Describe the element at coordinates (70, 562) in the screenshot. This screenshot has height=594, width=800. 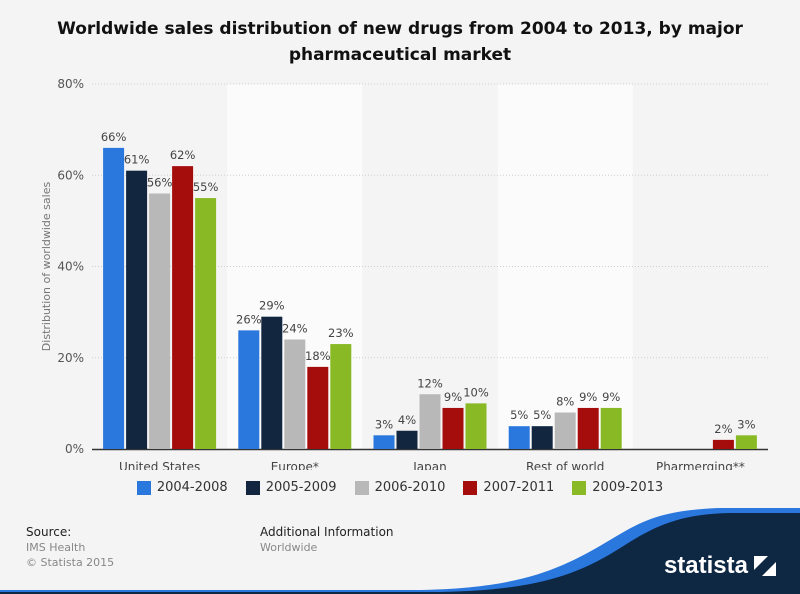
I see `copyright-text: © Statista 2015` at that location.